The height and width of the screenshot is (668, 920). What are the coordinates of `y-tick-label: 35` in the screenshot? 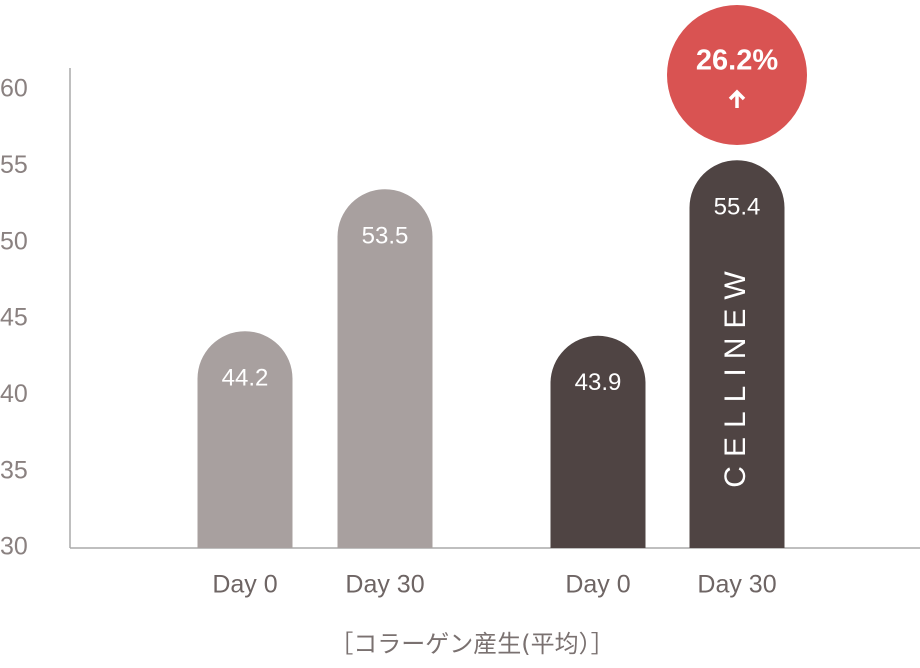 It's located at (14, 470).